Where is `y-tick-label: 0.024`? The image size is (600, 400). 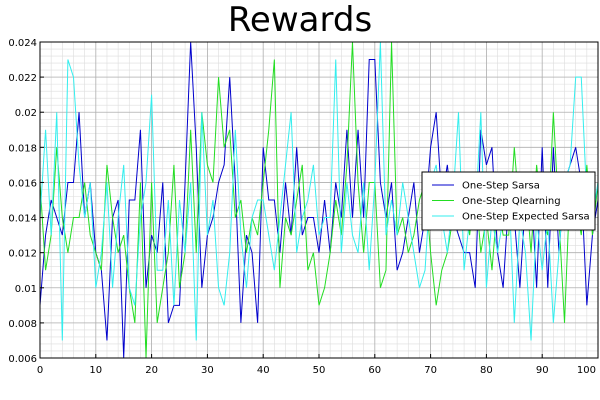 y-tick-label: 0.024 is located at coordinates (22, 43).